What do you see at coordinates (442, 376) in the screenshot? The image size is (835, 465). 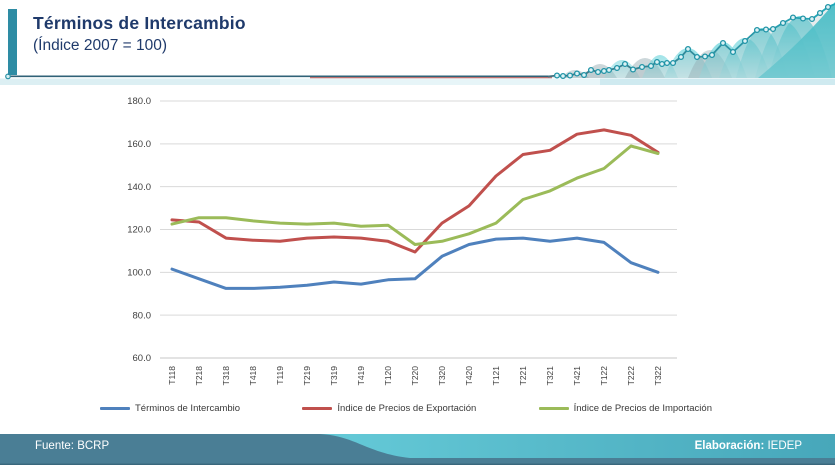 I see `x-tick-label: T320` at bounding box center [442, 376].